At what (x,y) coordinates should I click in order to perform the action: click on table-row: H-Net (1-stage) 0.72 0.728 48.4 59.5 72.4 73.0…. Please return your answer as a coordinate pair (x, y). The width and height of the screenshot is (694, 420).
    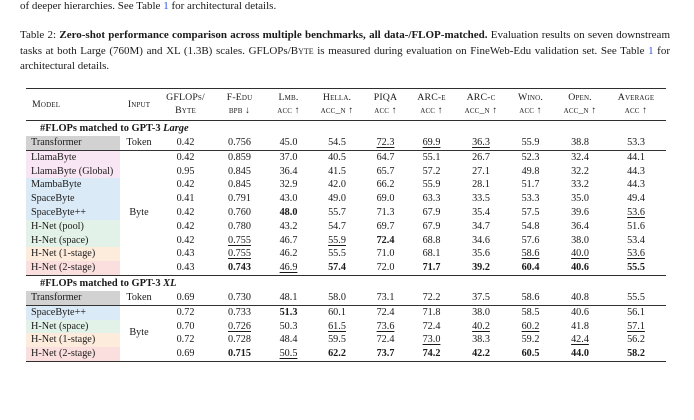
    Looking at the image, I should click on (346, 340).